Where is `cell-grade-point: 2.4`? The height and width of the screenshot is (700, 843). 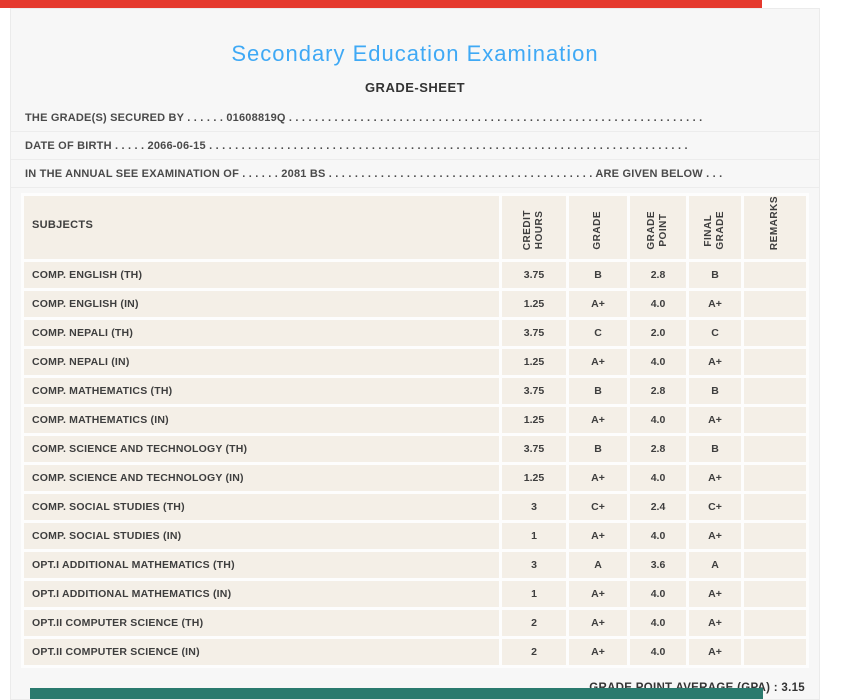 cell-grade-point: 2.4 is located at coordinates (658, 507).